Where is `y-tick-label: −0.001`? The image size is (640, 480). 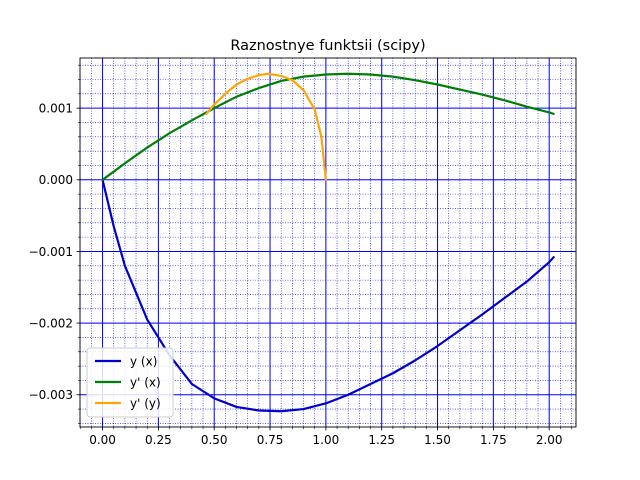
y-tick-label: −0.001 is located at coordinates (51, 252).